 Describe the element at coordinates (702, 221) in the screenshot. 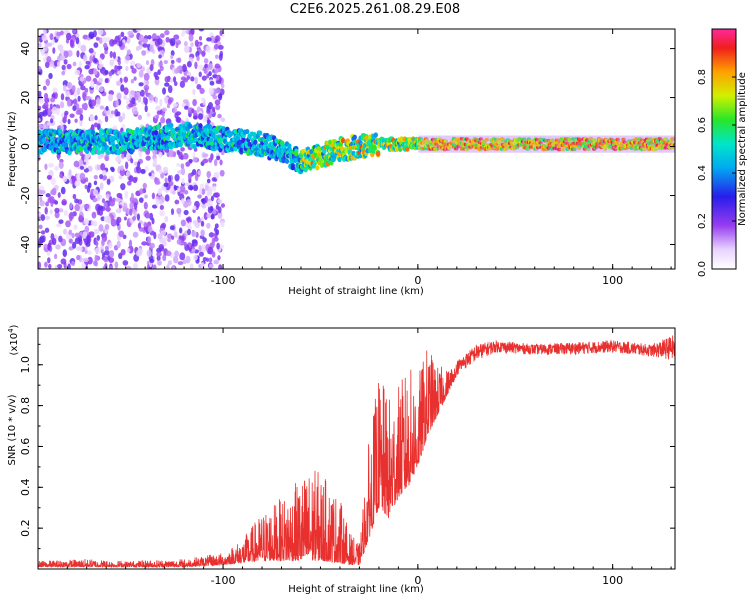

I see `colorbar-tick-label: 0.2` at that location.